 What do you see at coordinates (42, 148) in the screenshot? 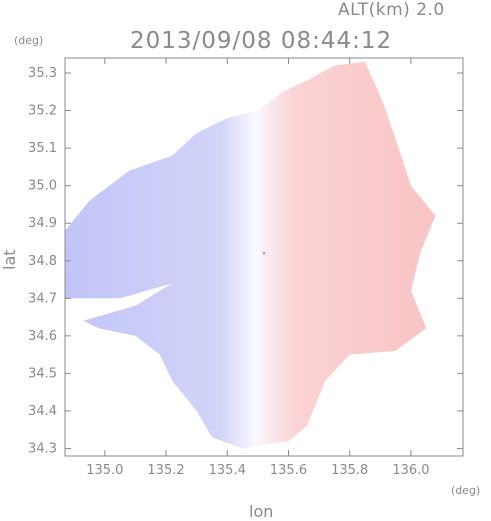
I see `y-tick-label: 35.1` at bounding box center [42, 148].